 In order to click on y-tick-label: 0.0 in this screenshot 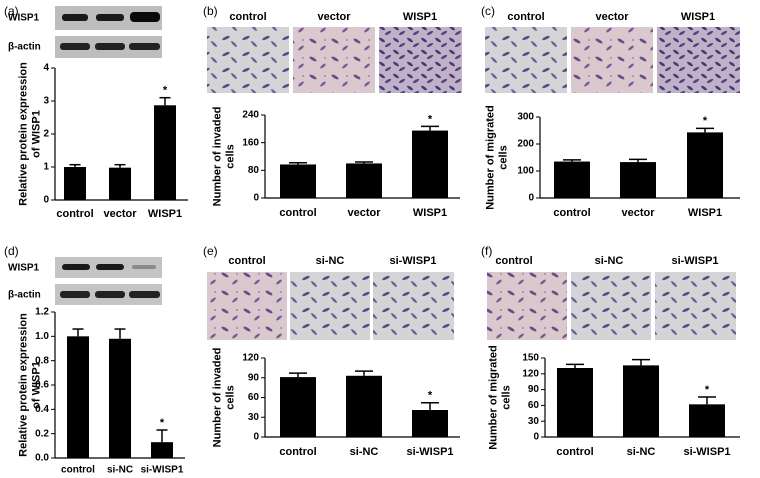, I will do `click(42, 458)`.